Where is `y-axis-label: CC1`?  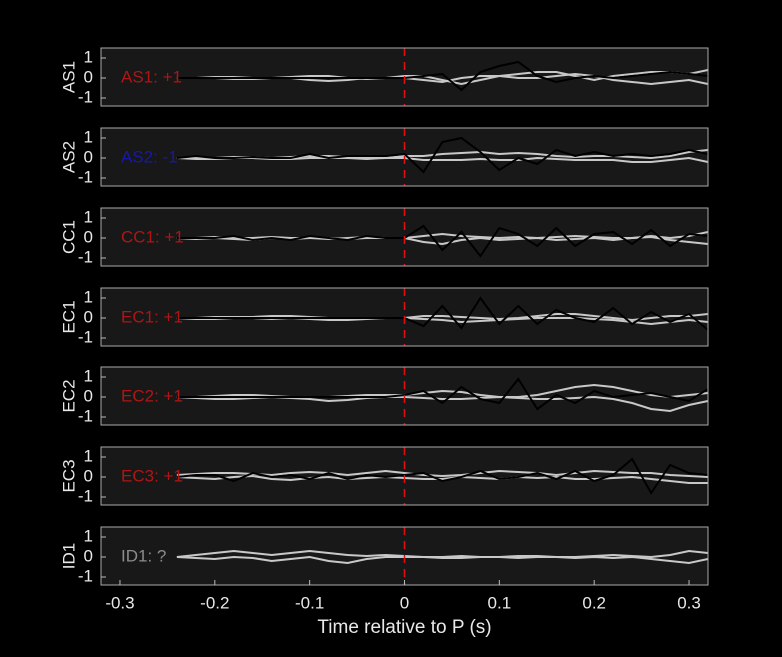 y-axis-label: CC1 is located at coordinates (68, 237).